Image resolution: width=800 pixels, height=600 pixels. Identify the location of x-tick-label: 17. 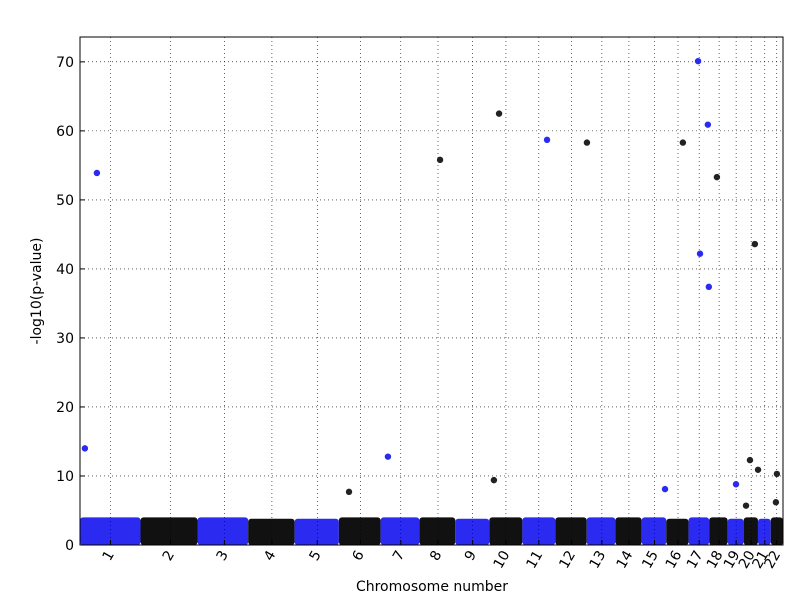
(695, 559).